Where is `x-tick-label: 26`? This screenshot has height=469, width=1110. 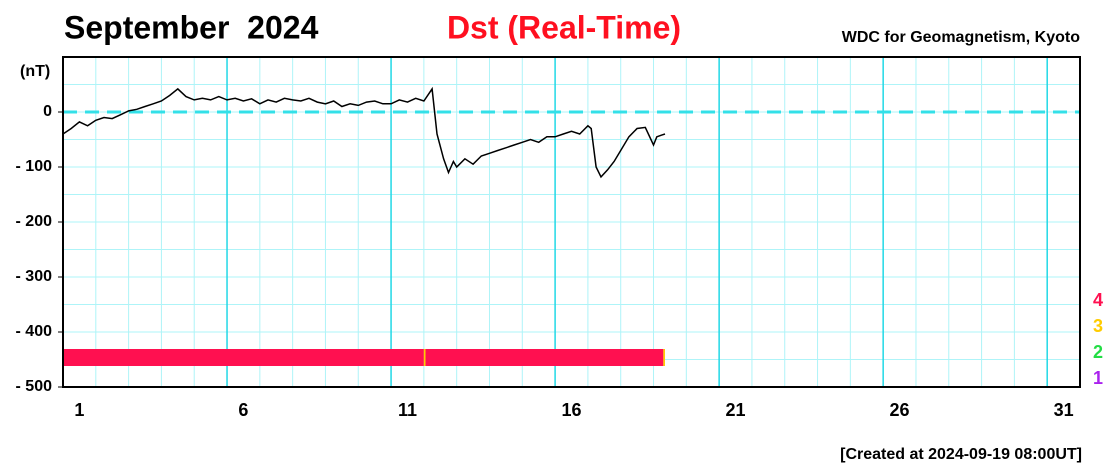 x-tick-label: 26 is located at coordinates (900, 410).